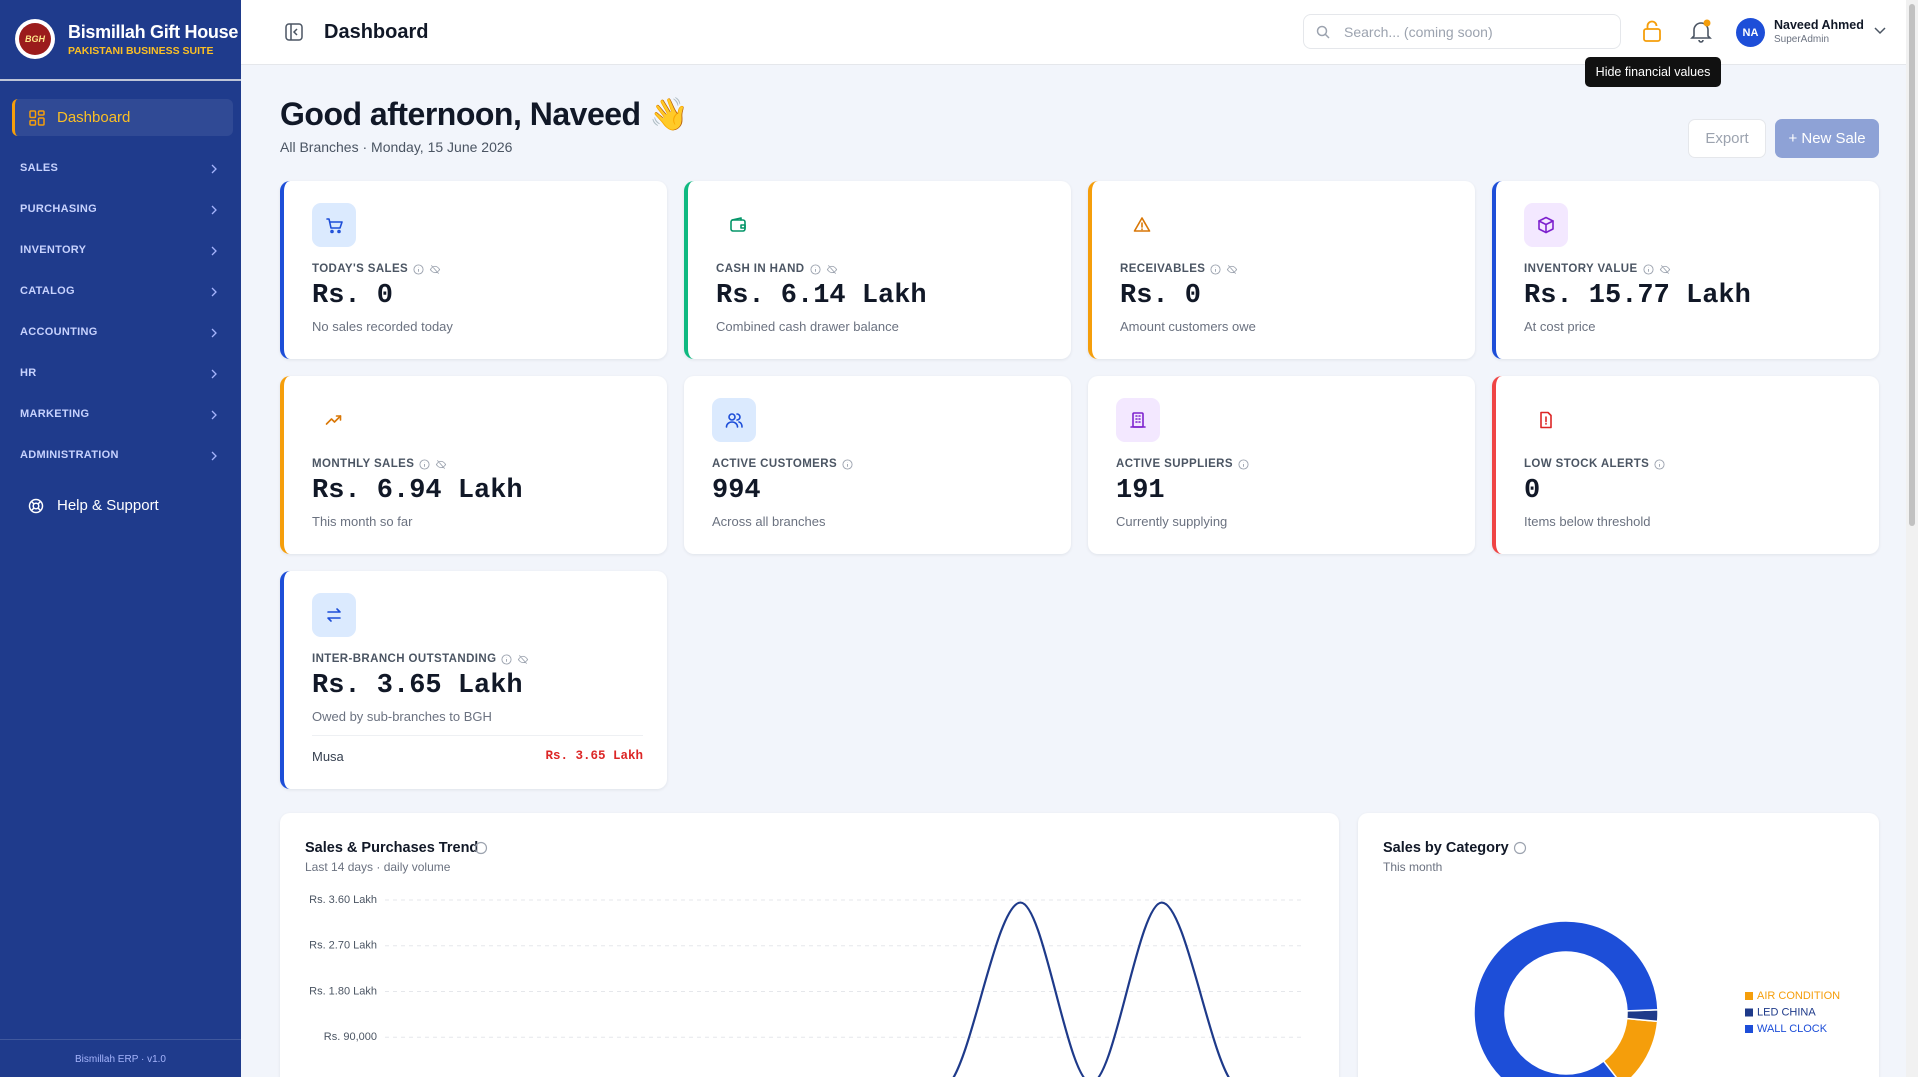 This screenshot has height=1077, width=1918. I want to click on card-label-row: MONTHLY SALES, so click(379, 464).